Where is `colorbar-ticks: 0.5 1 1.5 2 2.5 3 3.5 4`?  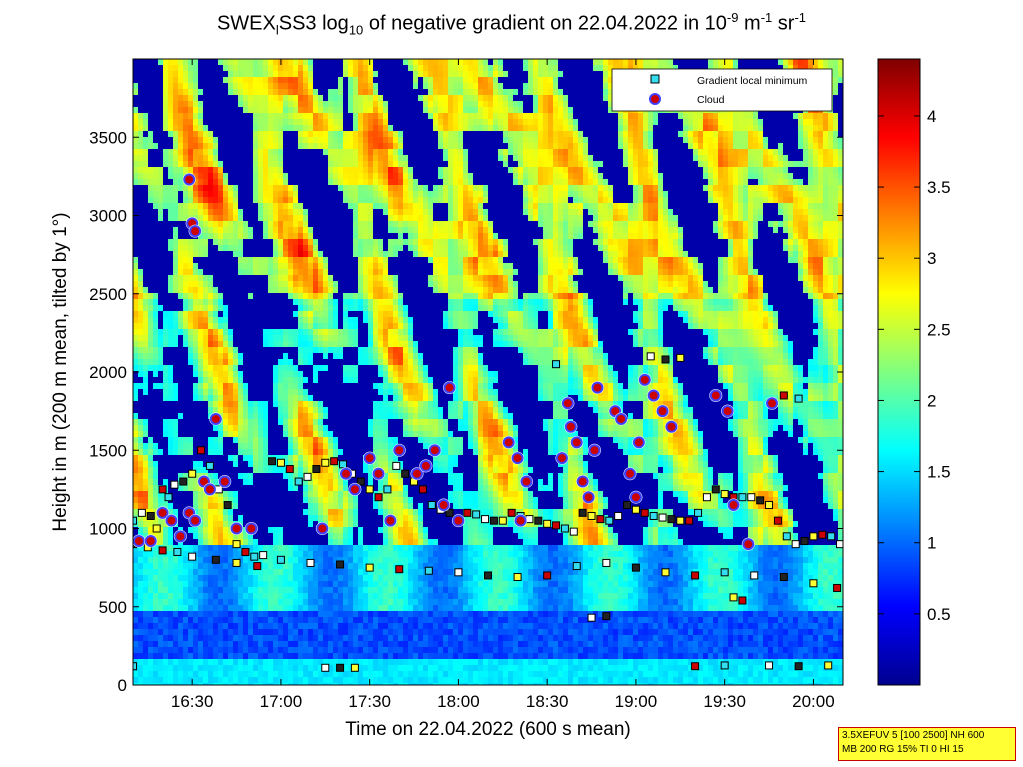 colorbar-ticks: 0.5 1 1.5 2 2.5 3 3.5 4 is located at coordinates (914, 365).